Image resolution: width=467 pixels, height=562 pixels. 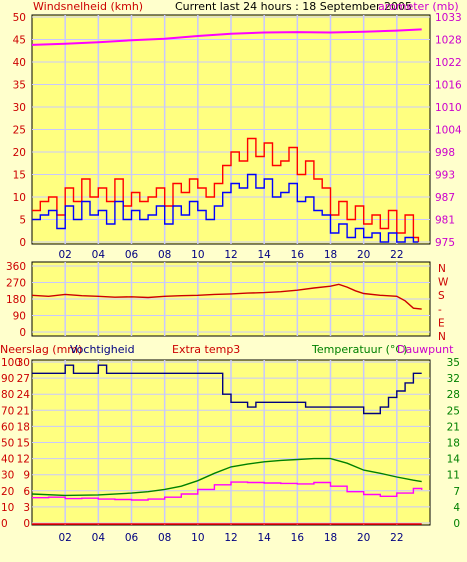 I want to click on wind-y-tick-label: 45, so click(x=19, y=41).